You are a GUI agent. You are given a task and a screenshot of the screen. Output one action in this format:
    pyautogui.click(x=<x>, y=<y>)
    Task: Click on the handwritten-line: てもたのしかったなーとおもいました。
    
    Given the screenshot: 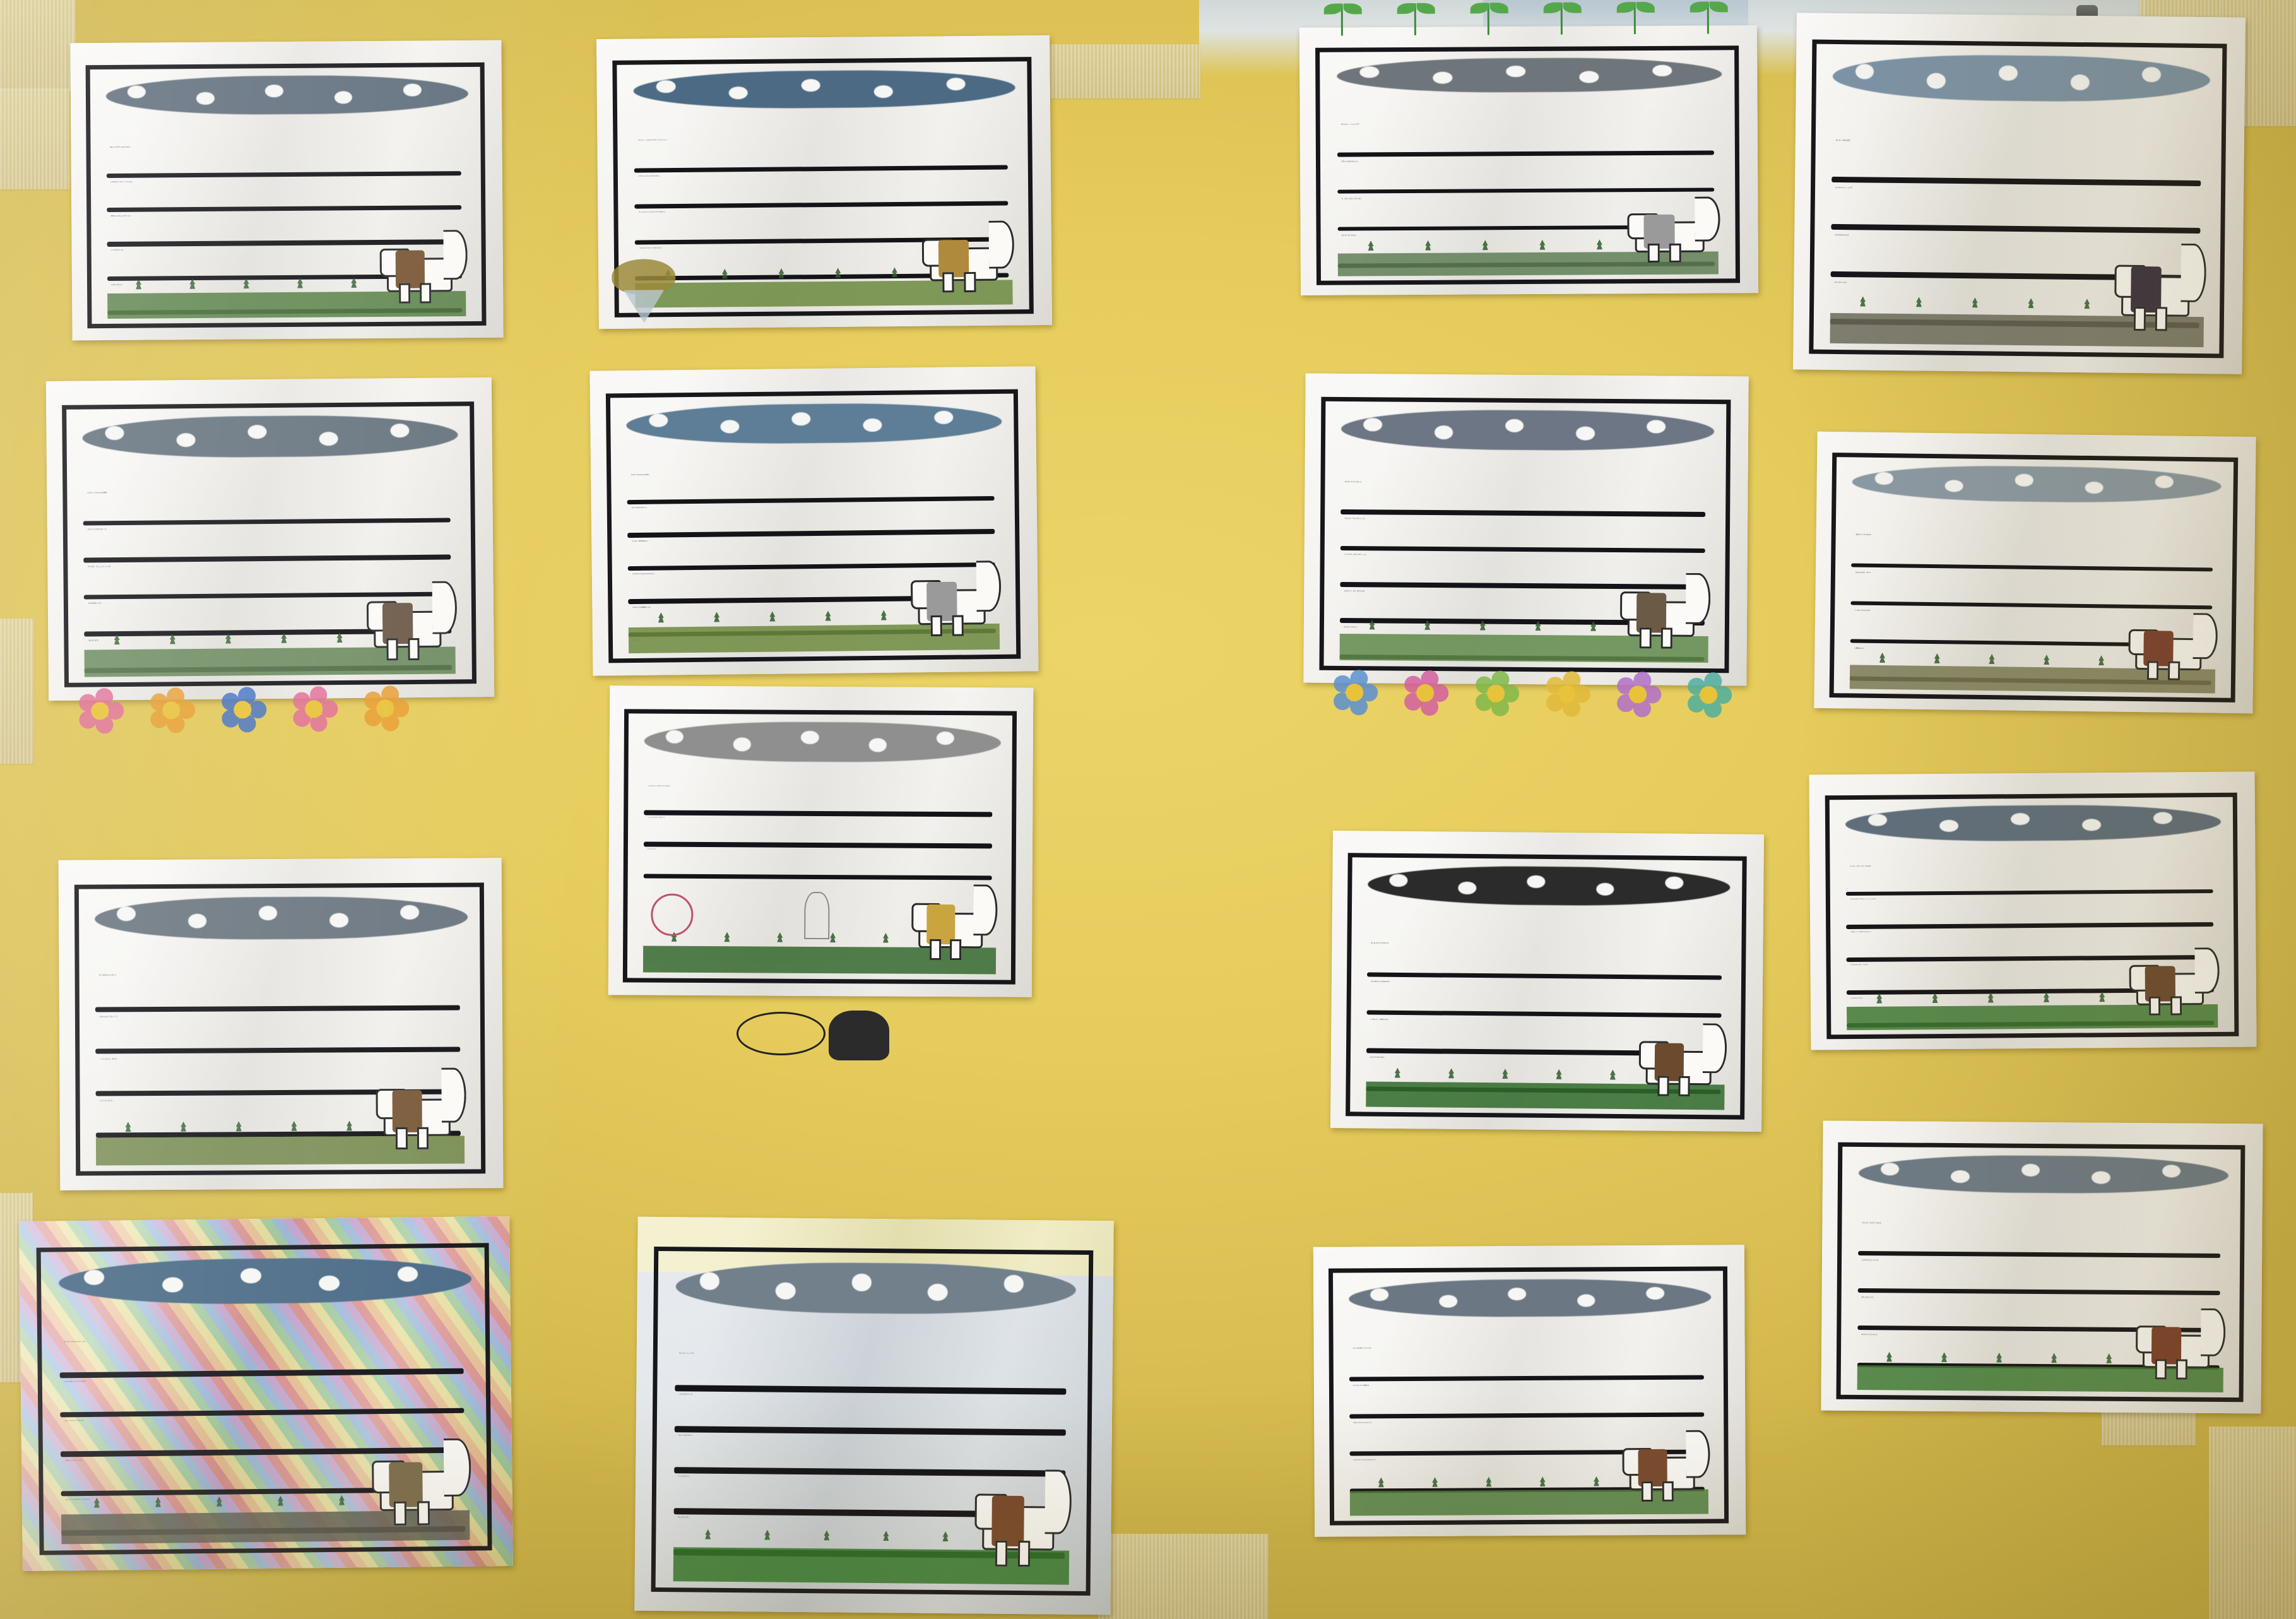 What is the action you would take?
    pyautogui.click(x=651, y=248)
    